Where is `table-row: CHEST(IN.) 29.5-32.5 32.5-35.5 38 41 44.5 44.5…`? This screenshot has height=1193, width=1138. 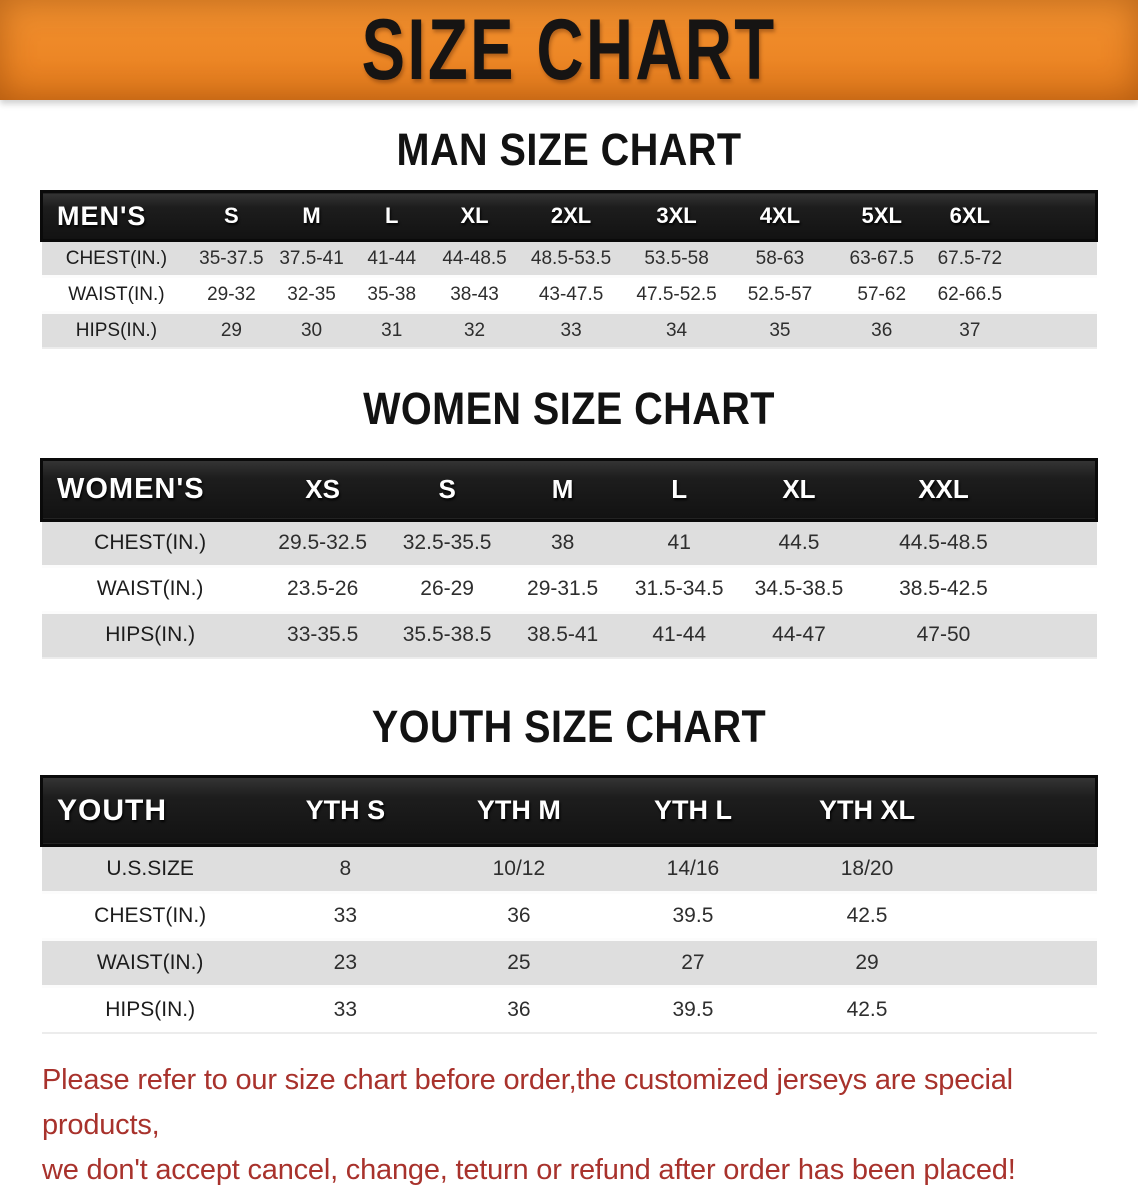 table-row: CHEST(IN.) 29.5-32.5 32.5-35.5 38 41 44.5 44.5… is located at coordinates (569, 542).